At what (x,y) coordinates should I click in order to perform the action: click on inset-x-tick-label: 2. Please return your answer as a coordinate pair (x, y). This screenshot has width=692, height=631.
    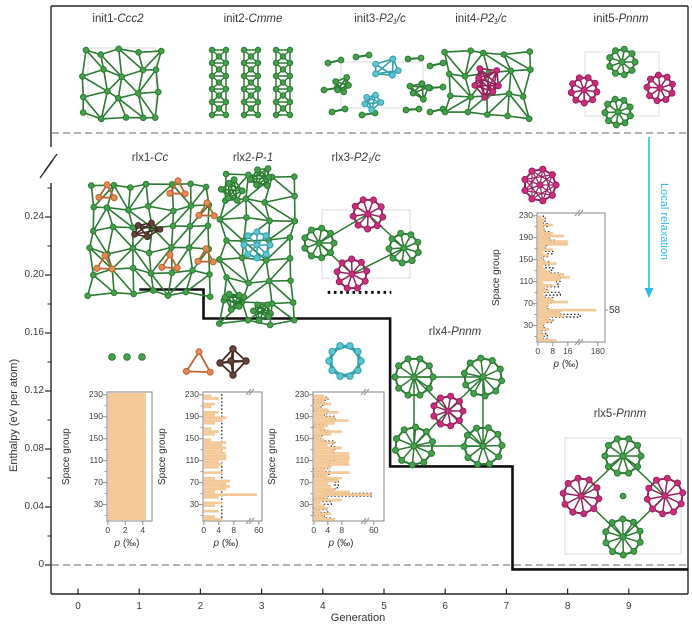
    Looking at the image, I should click on (125, 530).